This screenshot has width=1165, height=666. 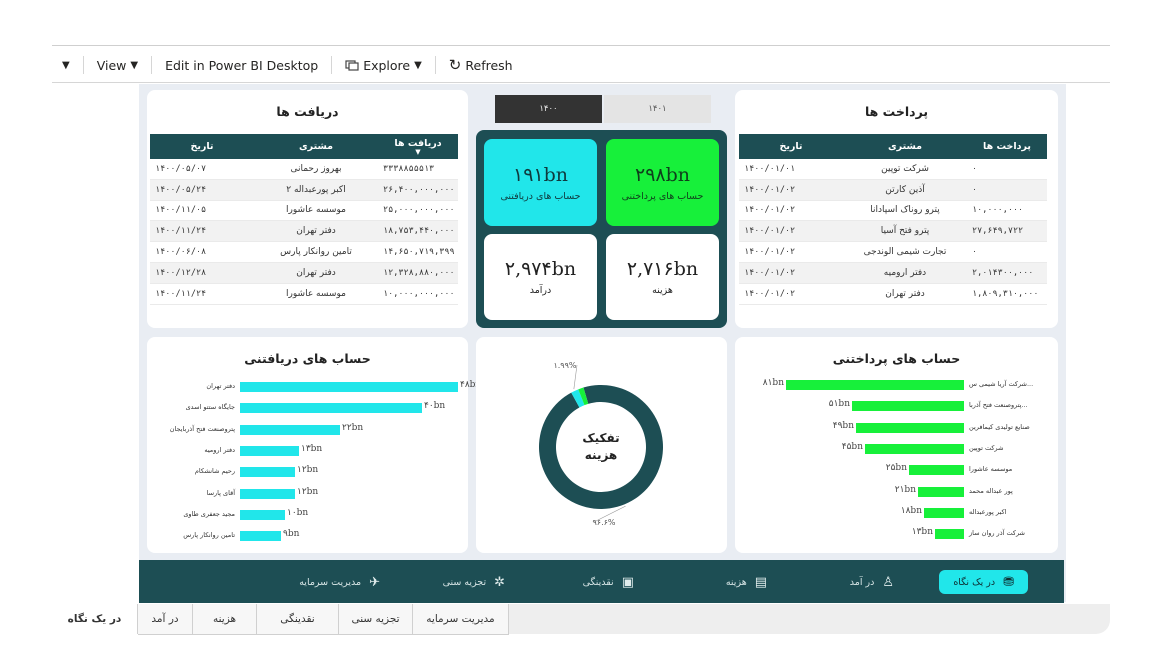 I want to click on page-tab: نقدینگی, so click(x=298, y=619).